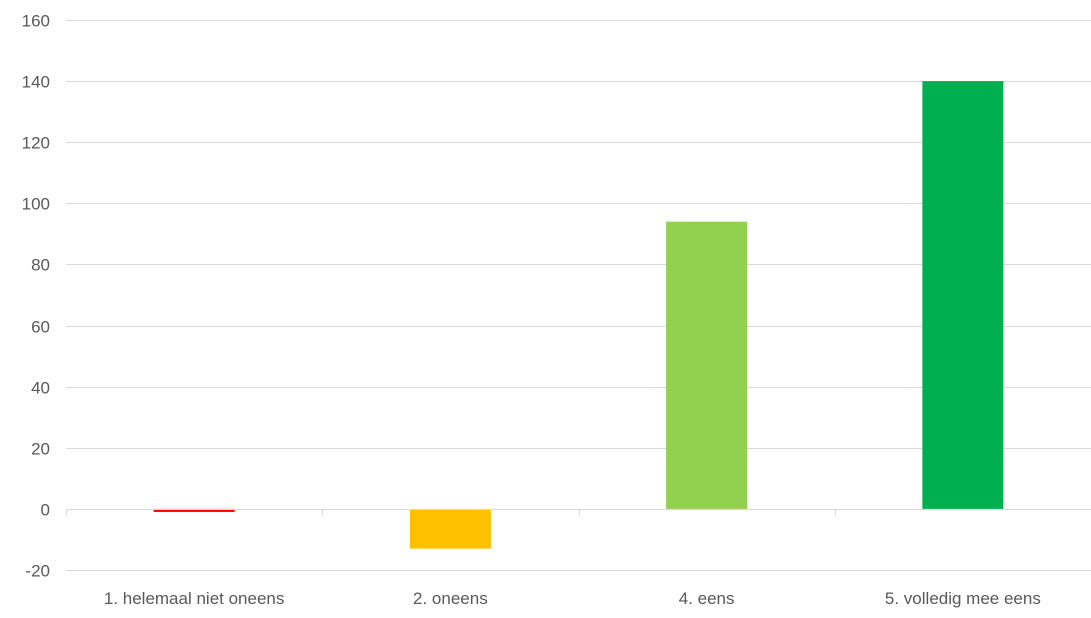 The width and height of the screenshot is (1091, 618). What do you see at coordinates (194, 598) in the screenshot?
I see `x-tick-label: 1. helemaal niet oneens` at bounding box center [194, 598].